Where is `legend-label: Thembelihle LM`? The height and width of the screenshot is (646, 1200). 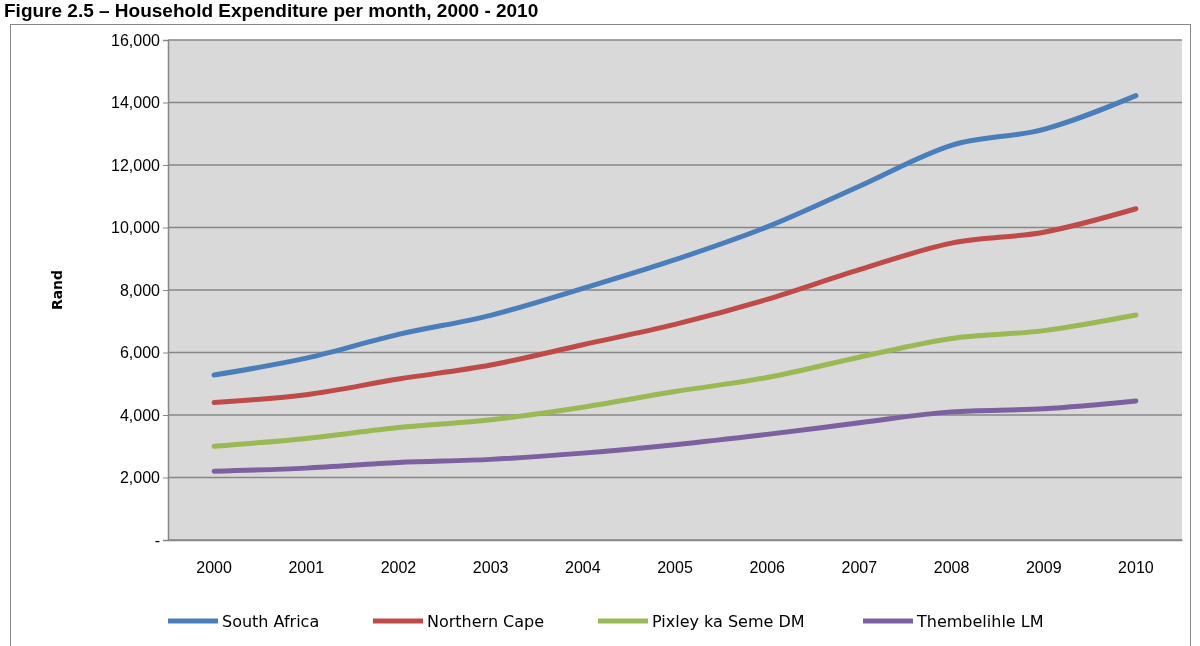 legend-label: Thembelihle LM is located at coordinates (980, 621).